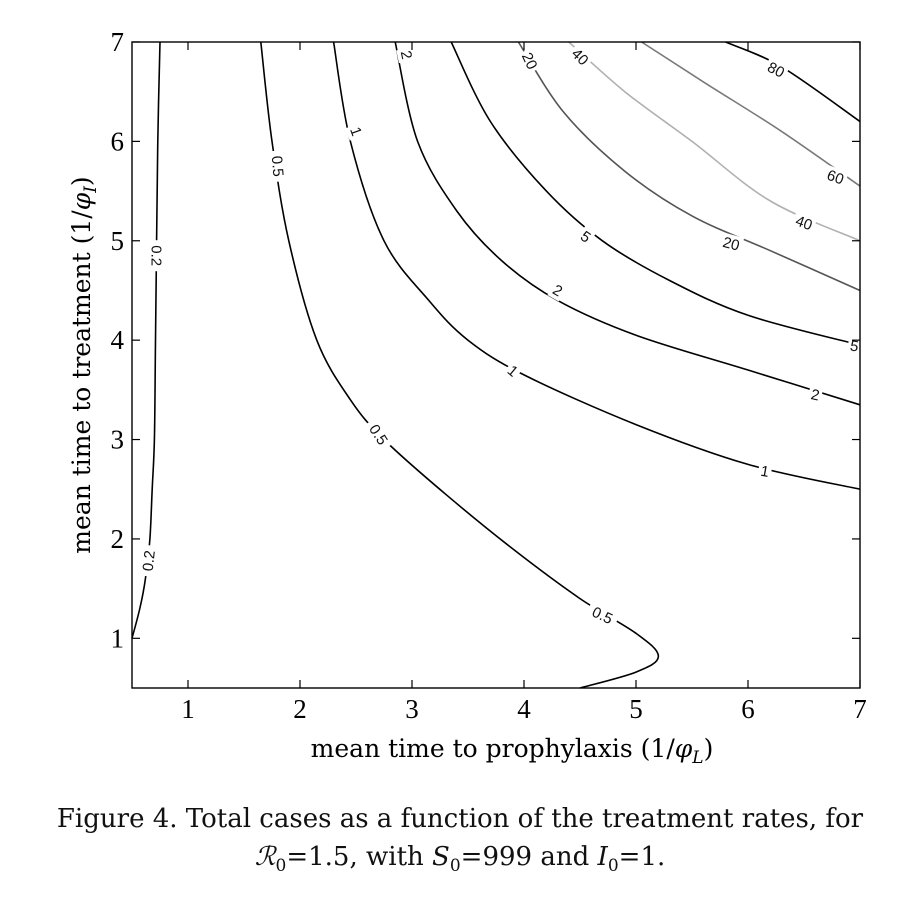  I want to click on caption-and: and, so click(565, 857).